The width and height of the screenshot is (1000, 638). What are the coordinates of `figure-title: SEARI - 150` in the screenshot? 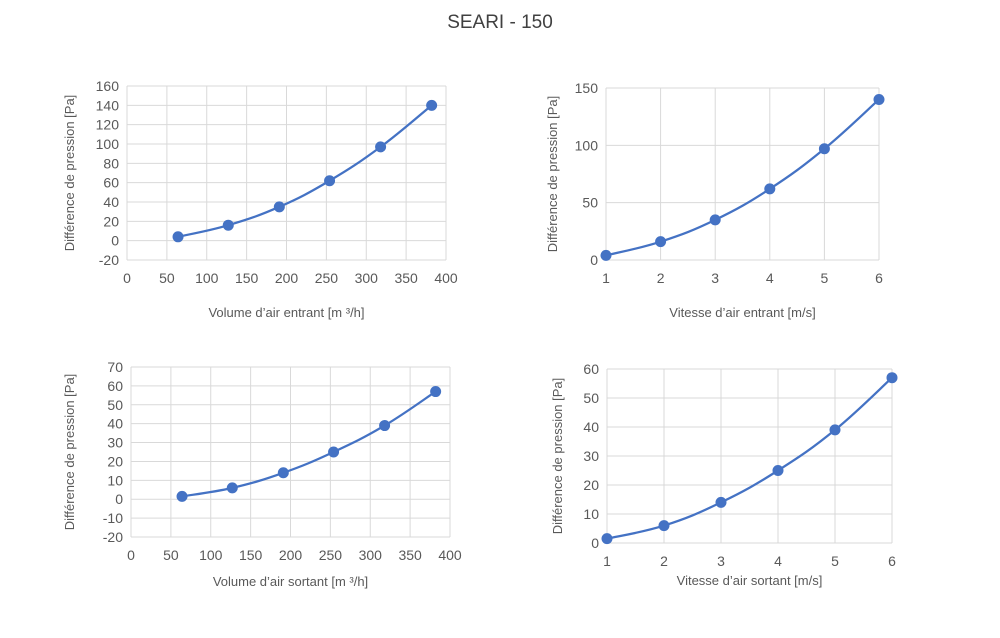 It's located at (500, 22).